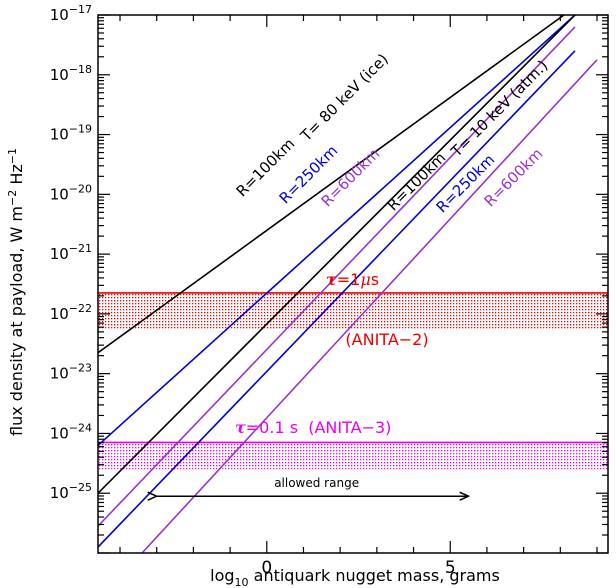  I want to click on y-tick-label: 10−21, so click(71, 252).